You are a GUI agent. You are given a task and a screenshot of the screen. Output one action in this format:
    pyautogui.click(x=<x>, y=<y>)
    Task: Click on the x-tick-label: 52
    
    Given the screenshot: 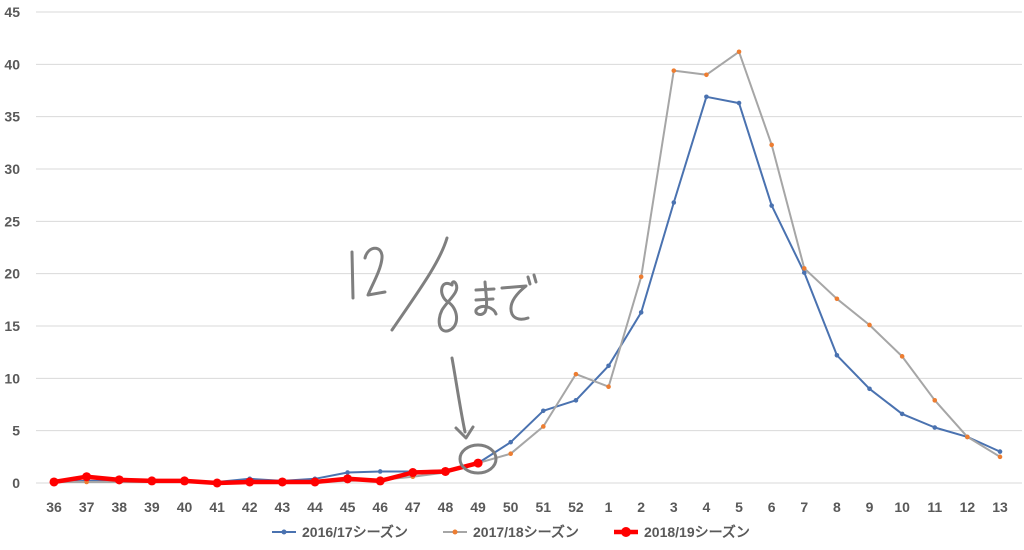 What is the action you would take?
    pyautogui.click(x=576, y=507)
    